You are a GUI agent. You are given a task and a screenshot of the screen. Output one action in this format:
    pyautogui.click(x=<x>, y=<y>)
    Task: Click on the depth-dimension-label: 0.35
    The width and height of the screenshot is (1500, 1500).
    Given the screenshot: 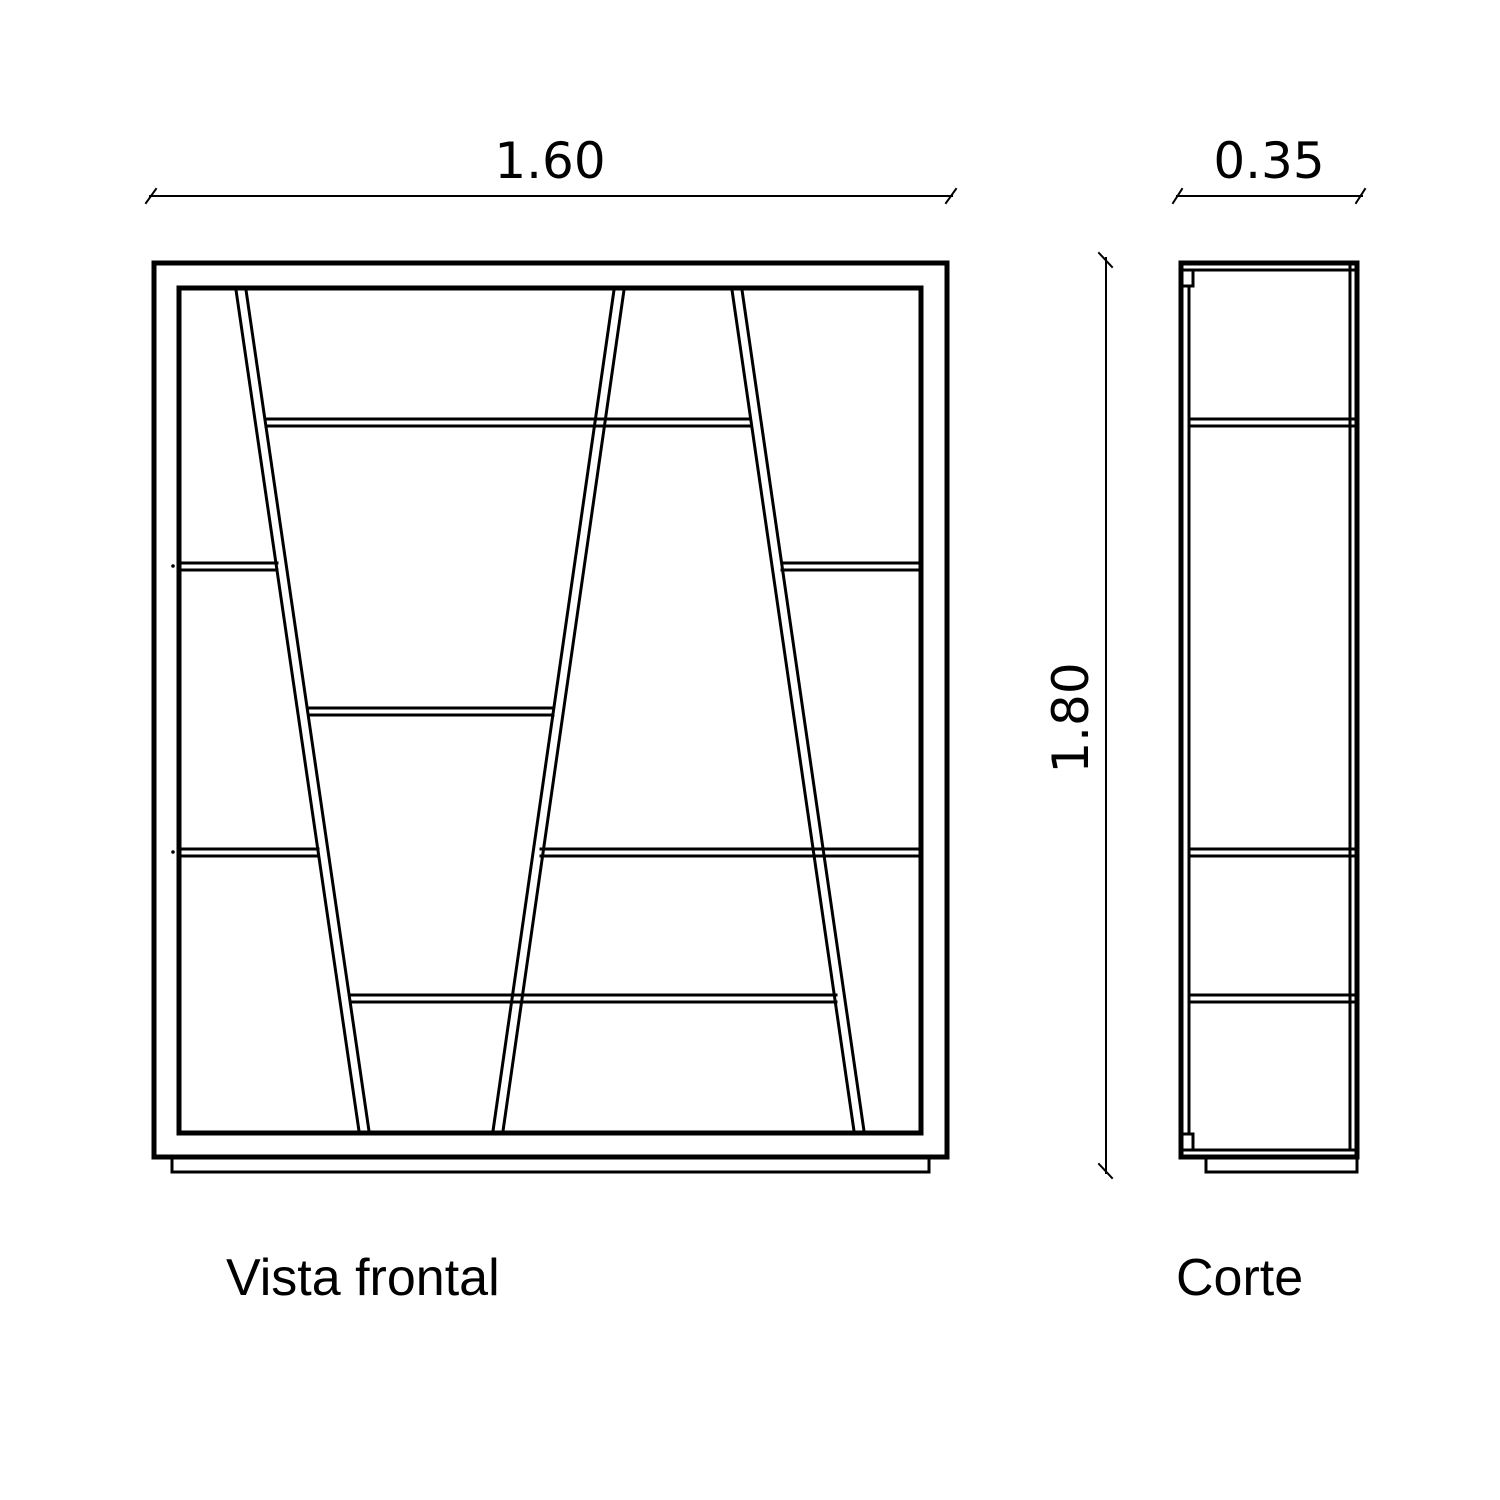 What is the action you would take?
    pyautogui.click(x=1268, y=161)
    